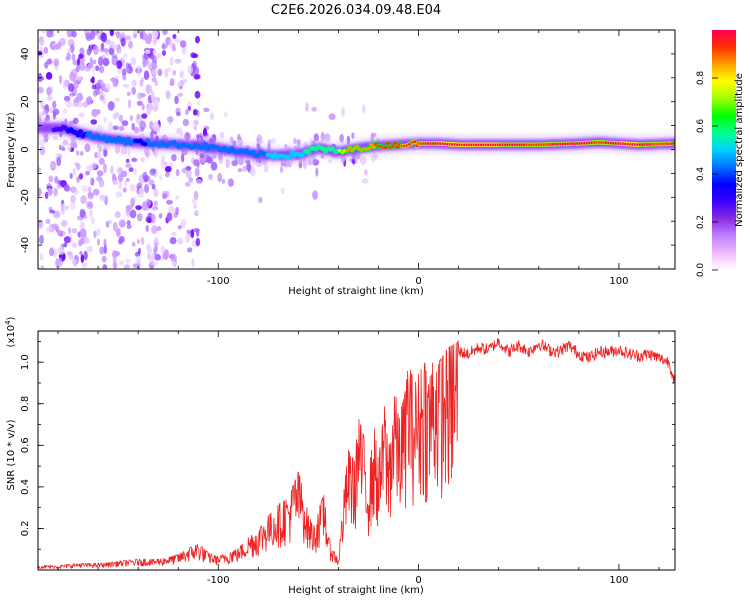 This screenshot has height=600, width=750. What do you see at coordinates (356, 10) in the screenshot?
I see `chart-title: C2E6.2026.034.09.48.E04` at bounding box center [356, 10].